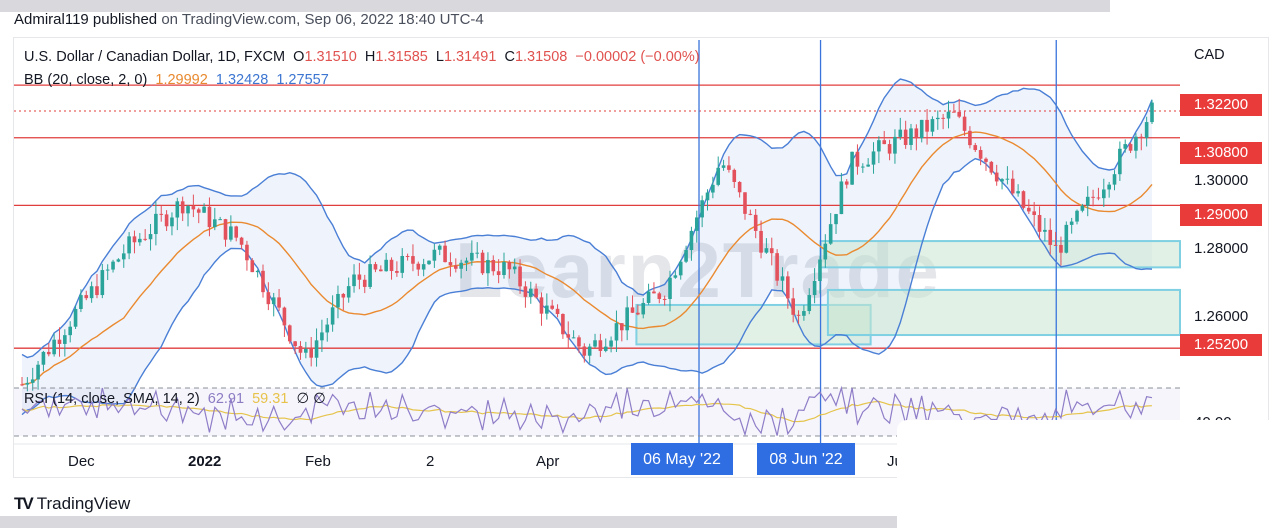 The width and height of the screenshot is (1280, 528). I want to click on change-value: −0.00002 (−0.00%), so click(637, 57).